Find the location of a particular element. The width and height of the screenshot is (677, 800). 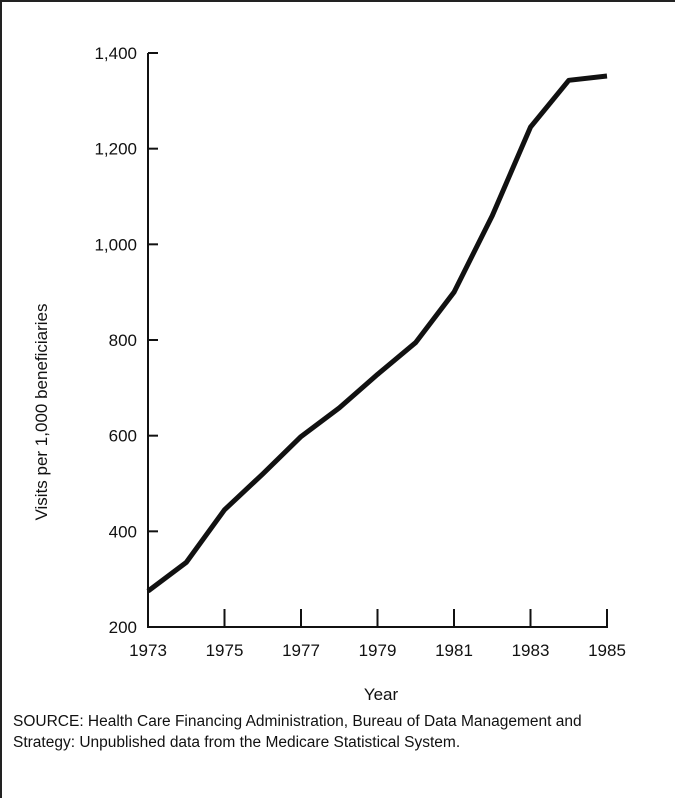

x-tick-label: 1981 is located at coordinates (454, 650).